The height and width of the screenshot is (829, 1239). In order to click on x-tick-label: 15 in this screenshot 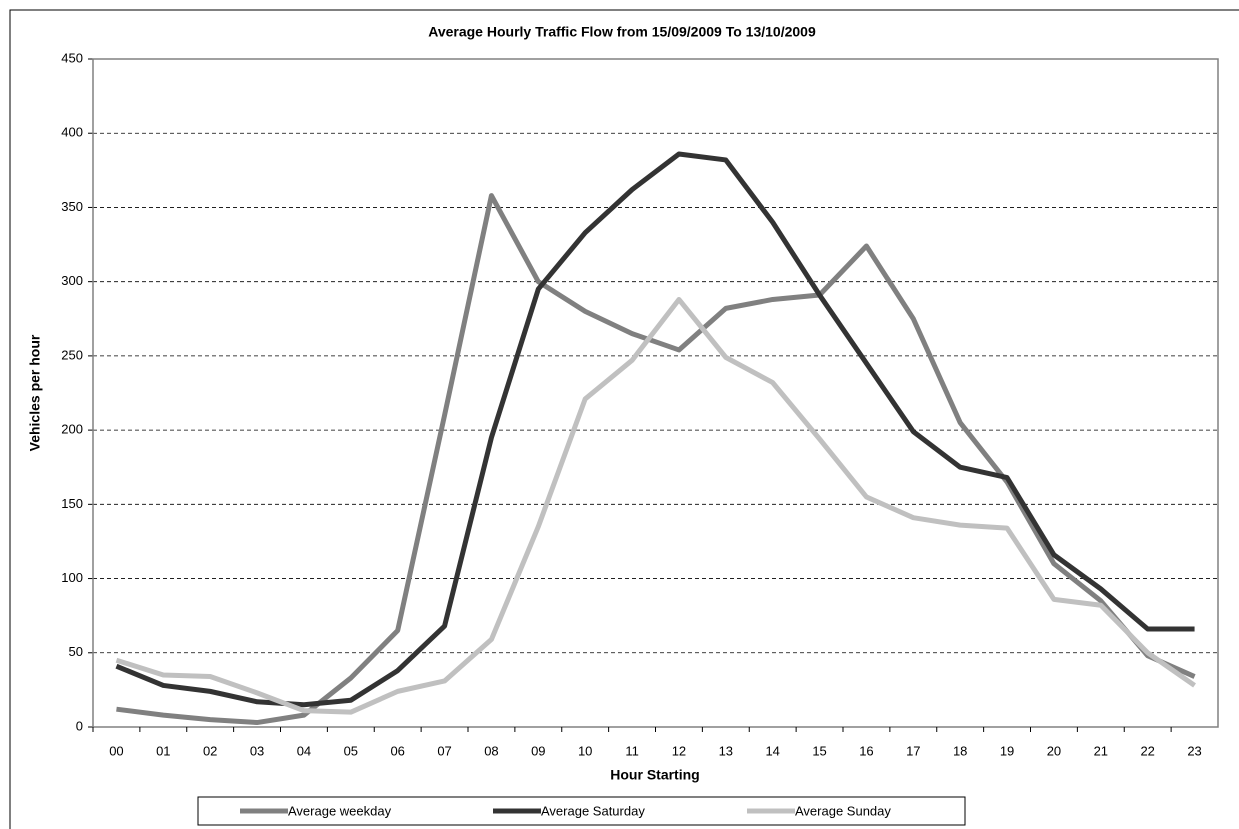, I will do `click(819, 750)`.